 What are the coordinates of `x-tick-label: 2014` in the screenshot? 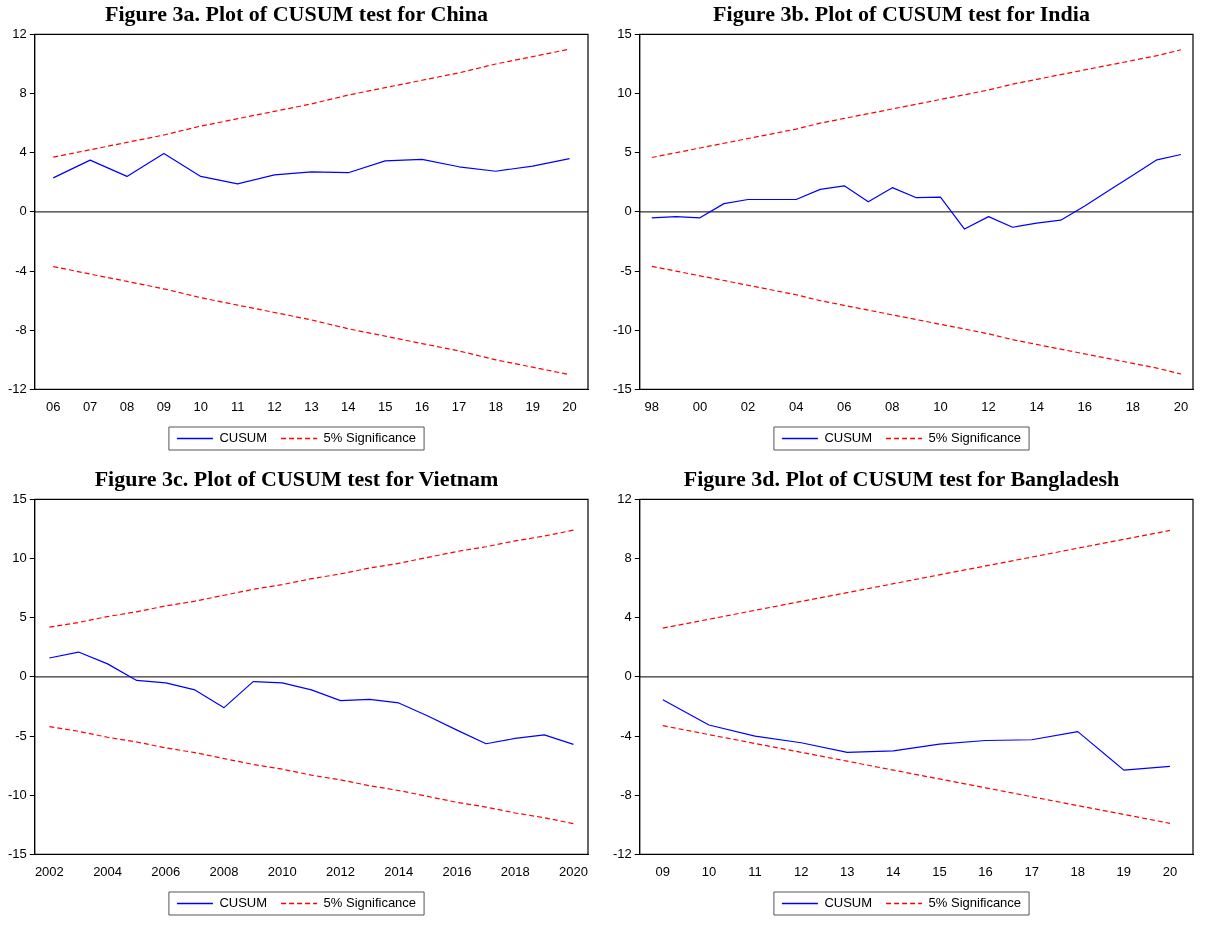 It's located at (399, 871).